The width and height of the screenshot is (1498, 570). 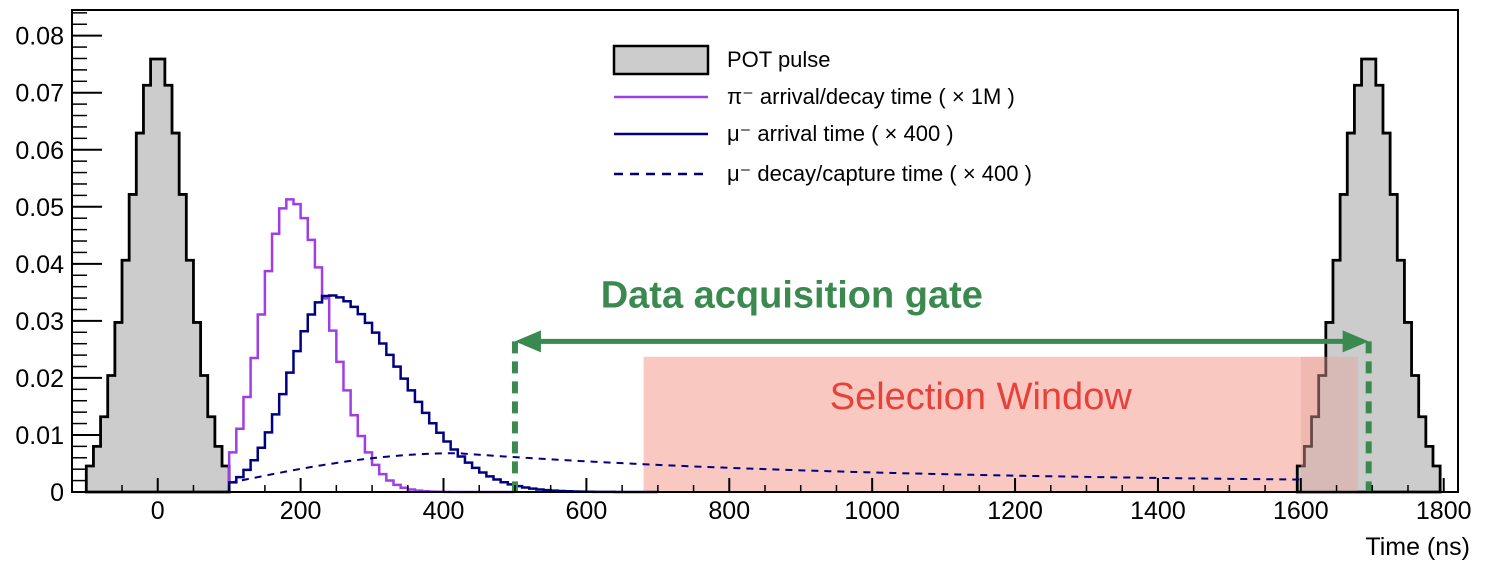 I want to click on selection-window-overlay-rect, so click(x=1329, y=424).